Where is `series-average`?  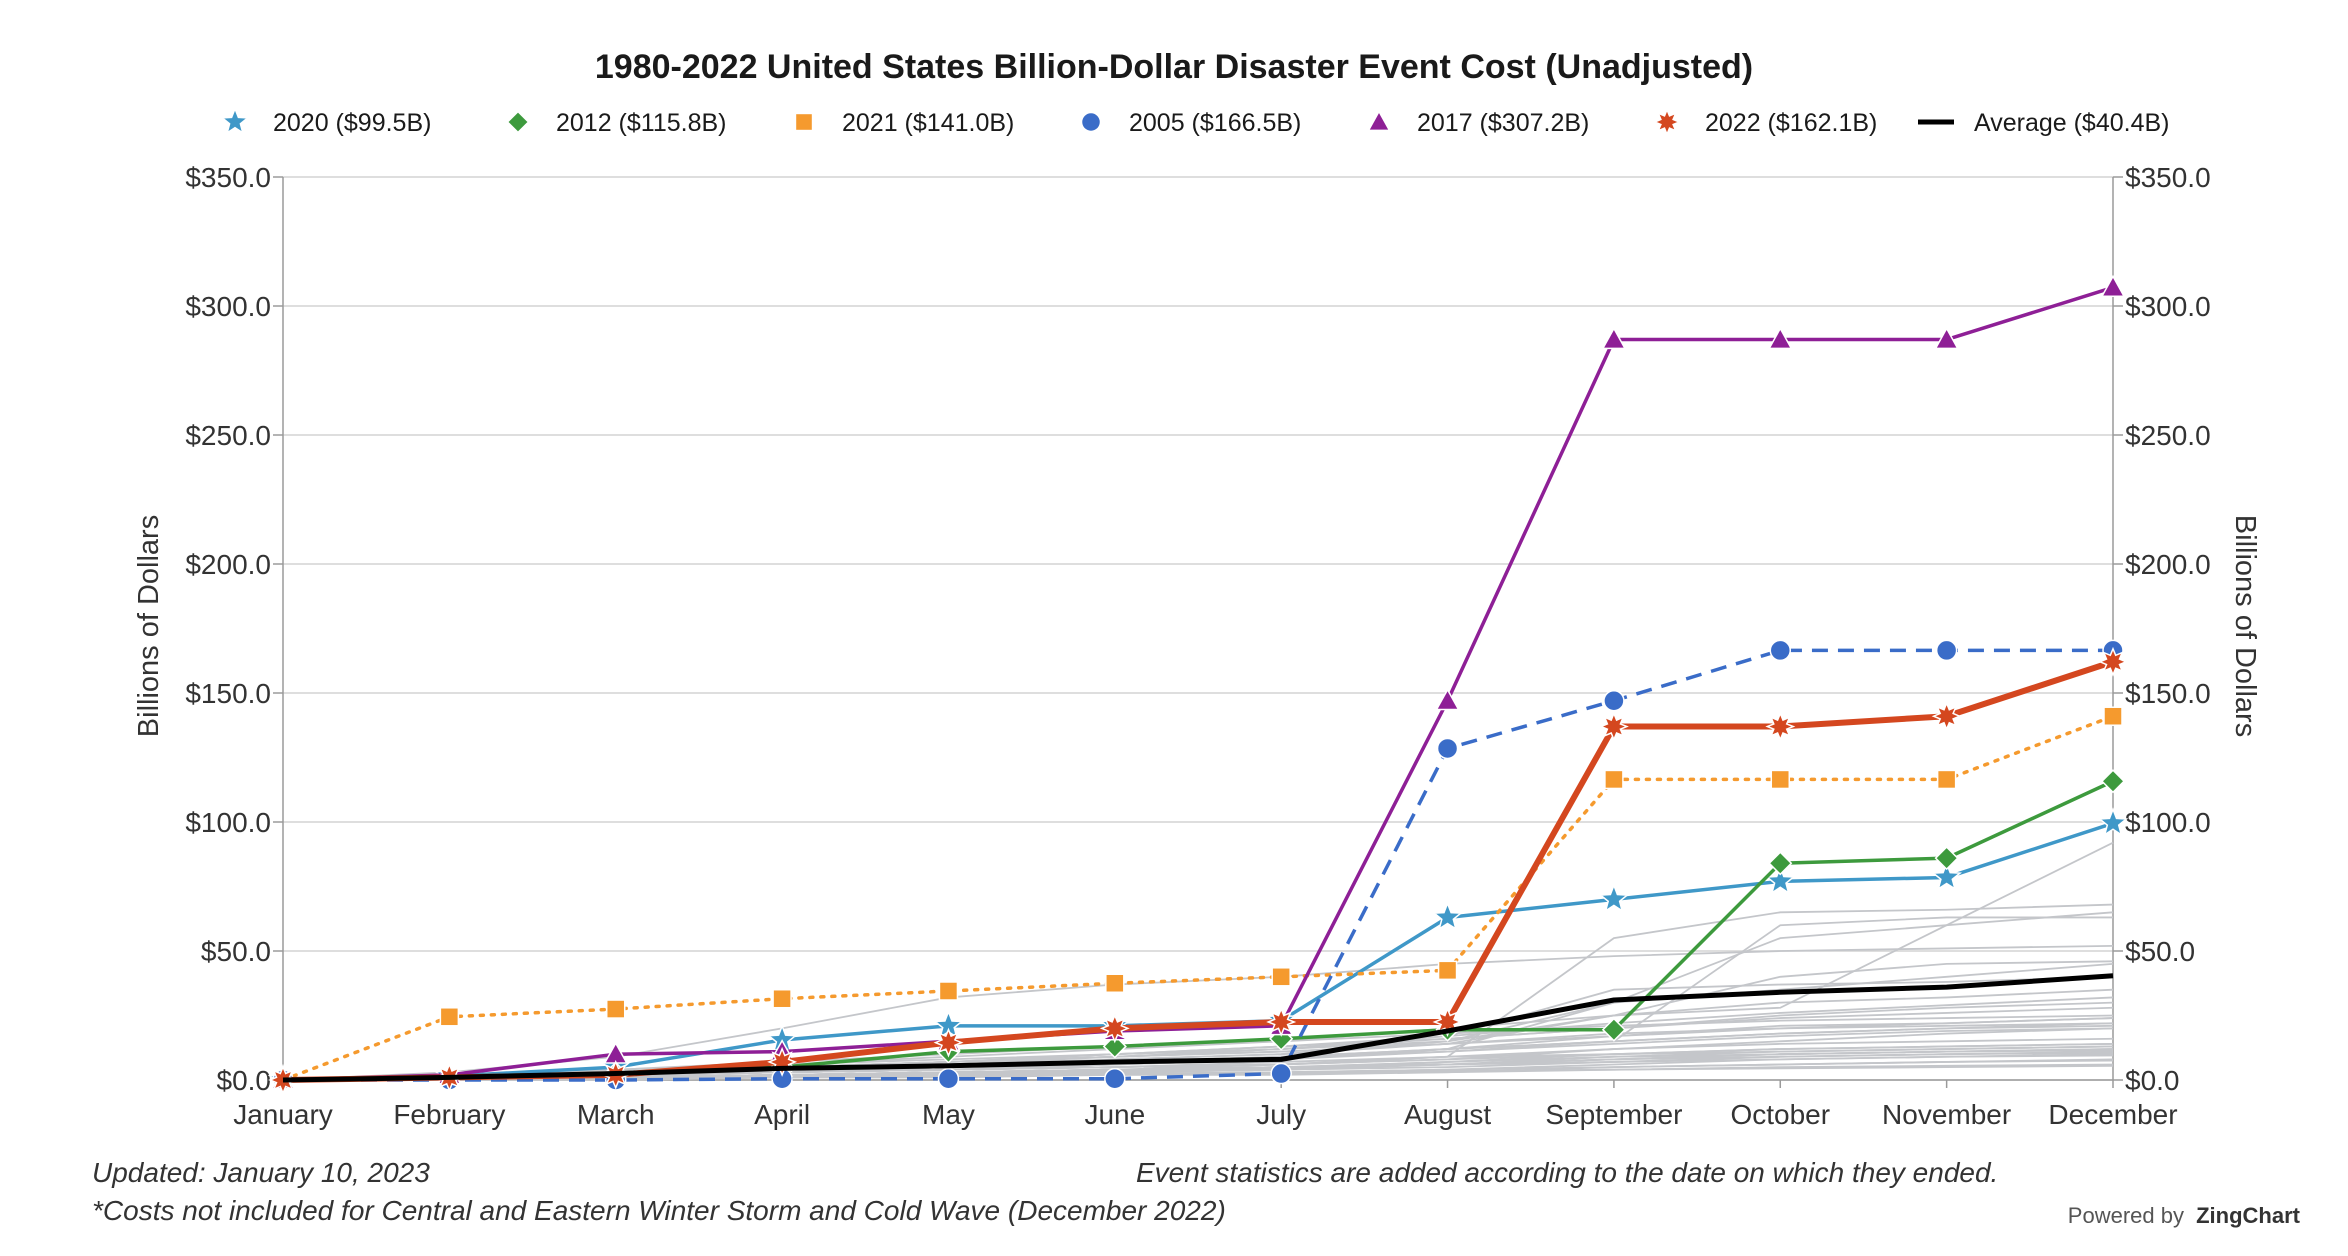
series-average is located at coordinates (1198, 1028).